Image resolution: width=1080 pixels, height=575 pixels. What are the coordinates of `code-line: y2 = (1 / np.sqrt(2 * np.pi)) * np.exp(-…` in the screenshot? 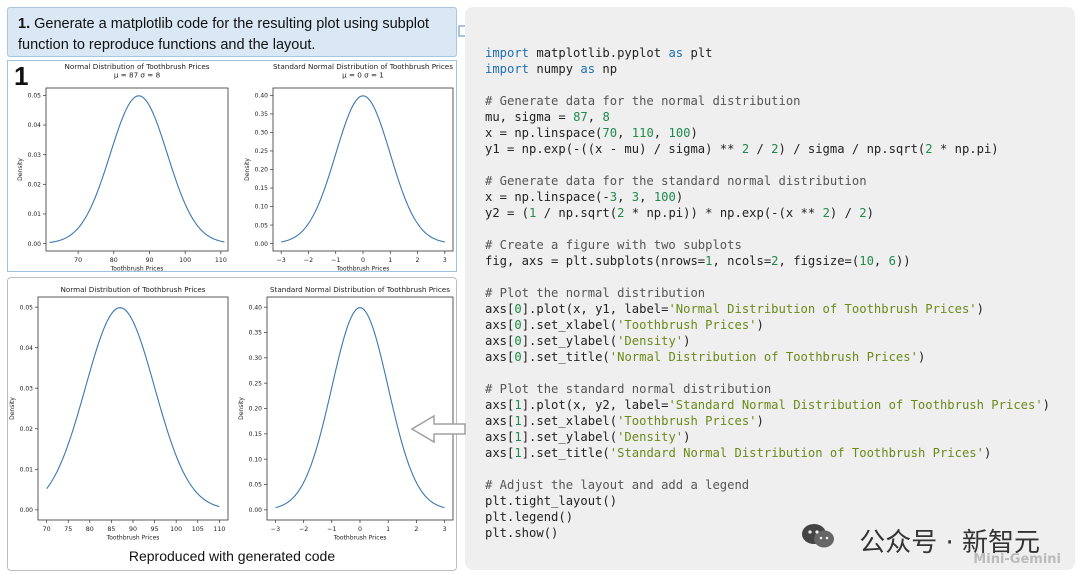 It's located at (767, 213).